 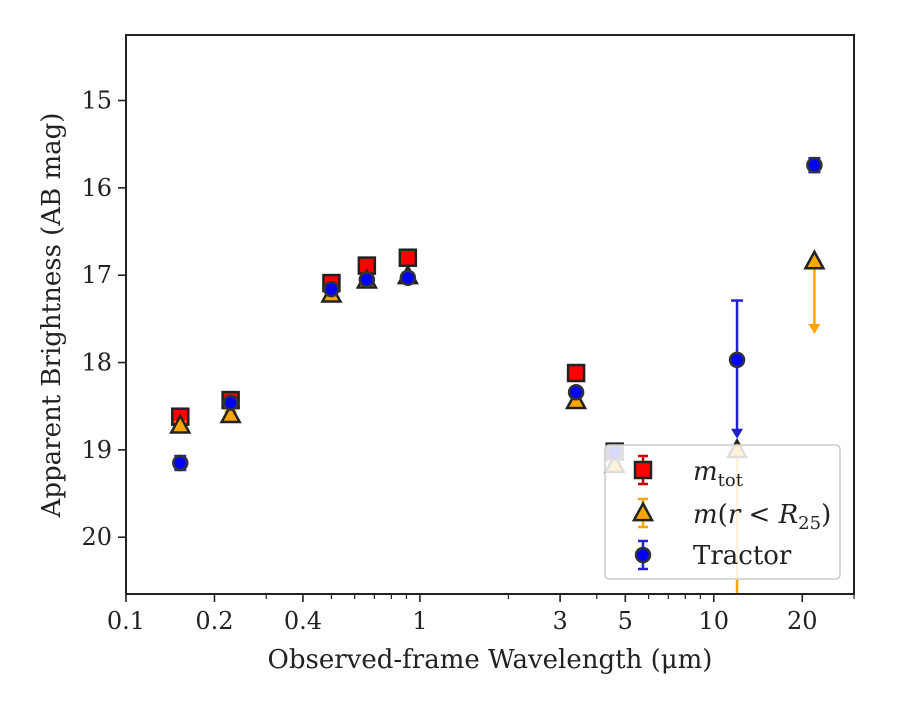 I want to click on legend: mtot m(r < R25) Tractor, so click(x=722, y=512).